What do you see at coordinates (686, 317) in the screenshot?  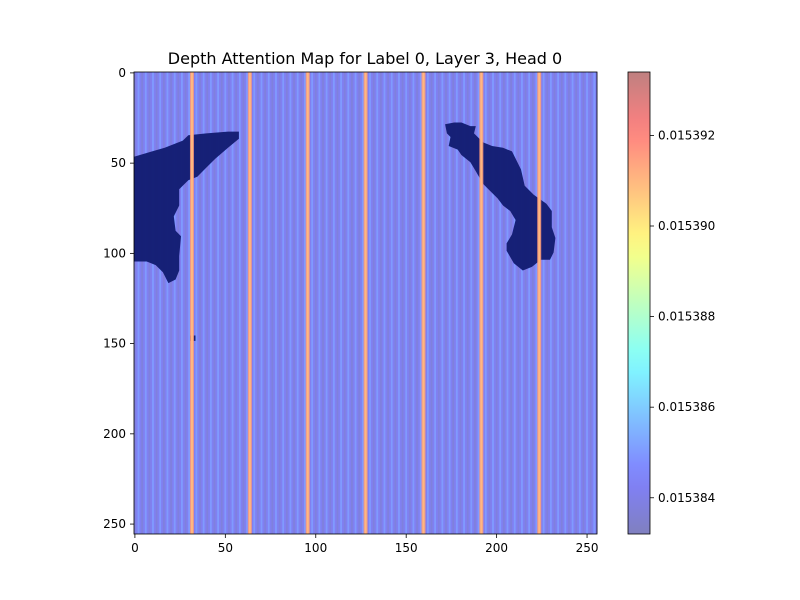 I see `colorbar-tick-label: 0.015388` at bounding box center [686, 317].